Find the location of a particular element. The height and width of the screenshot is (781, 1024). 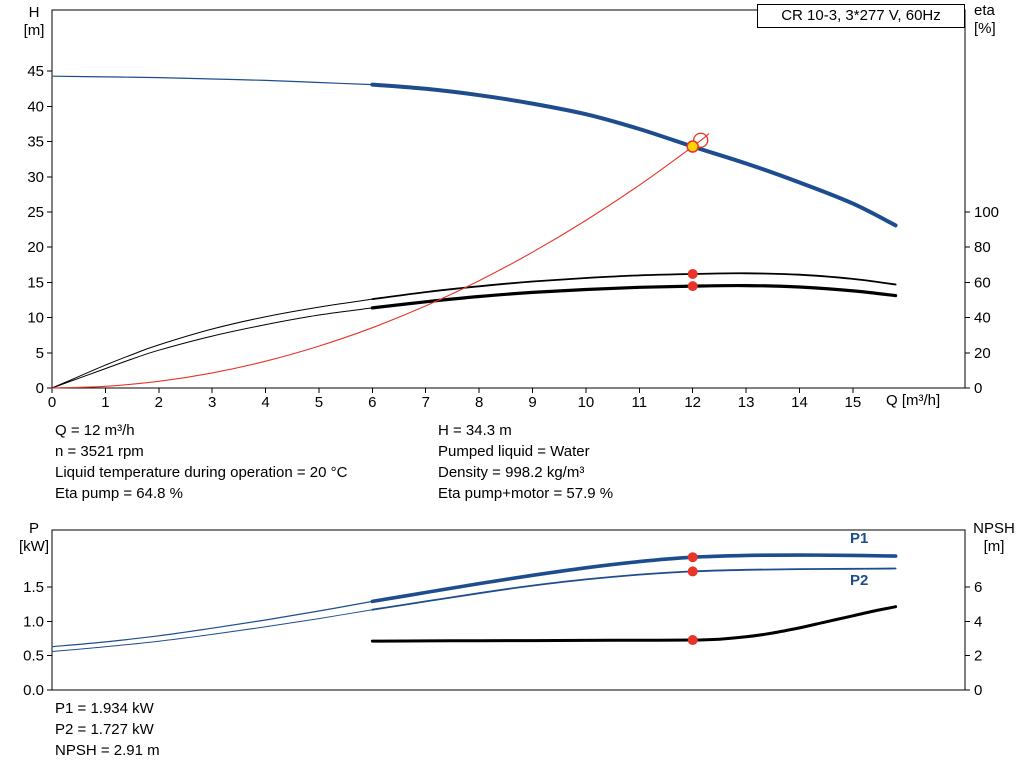

info-line-h: H = 34.3 m is located at coordinates (475, 430).